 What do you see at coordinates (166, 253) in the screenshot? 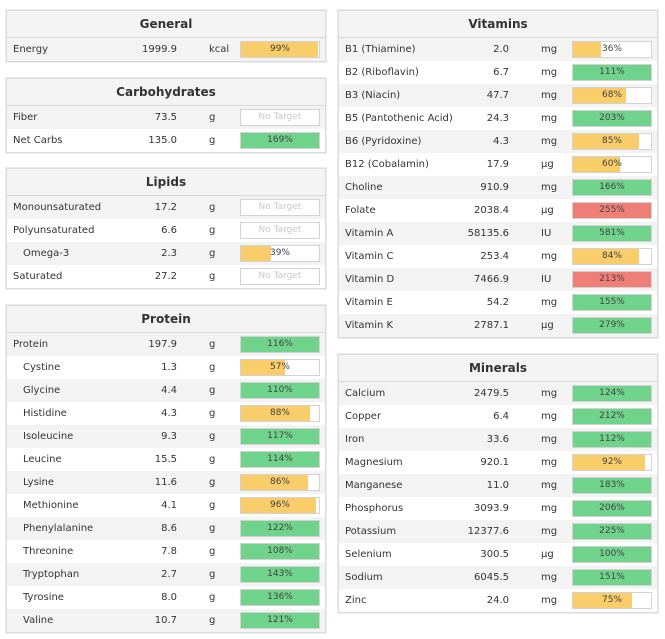
I see `nutrient-row: Omega-3 2.3 g 39%` at bounding box center [166, 253].